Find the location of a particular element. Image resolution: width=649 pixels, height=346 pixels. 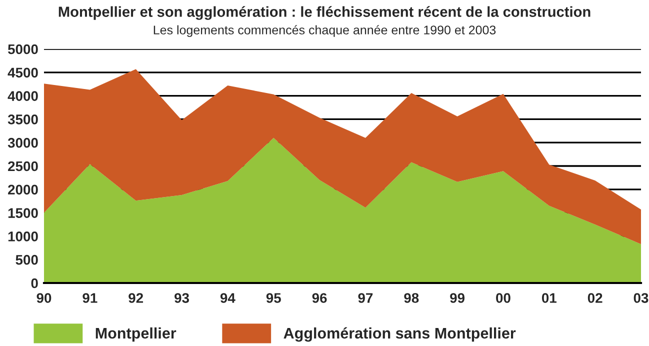

legend-label: Montpellier is located at coordinates (136, 334).